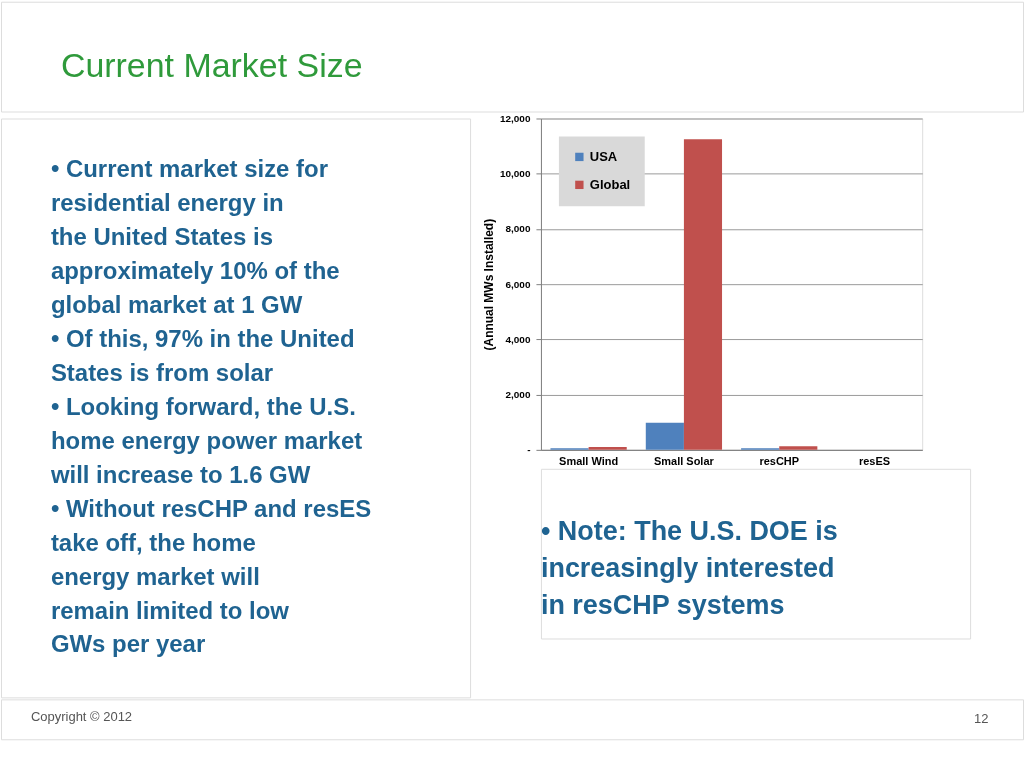 The width and height of the screenshot is (1024, 768). Describe the element at coordinates (81, 717) in the screenshot. I see `text: Copyright © 2012` at that location.